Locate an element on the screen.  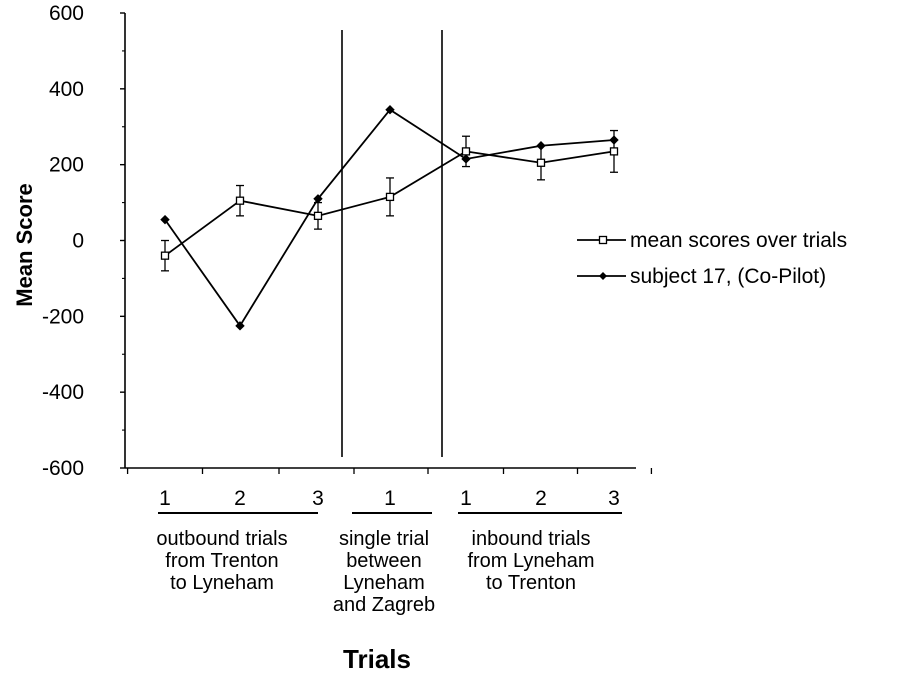
y-tick-label: 400 is located at coordinates (66, 89).